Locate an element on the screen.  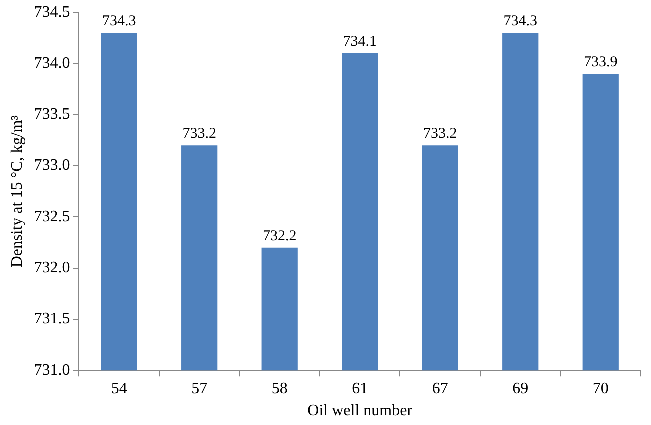
y-tick-label: 732.0 is located at coordinates (52, 268).